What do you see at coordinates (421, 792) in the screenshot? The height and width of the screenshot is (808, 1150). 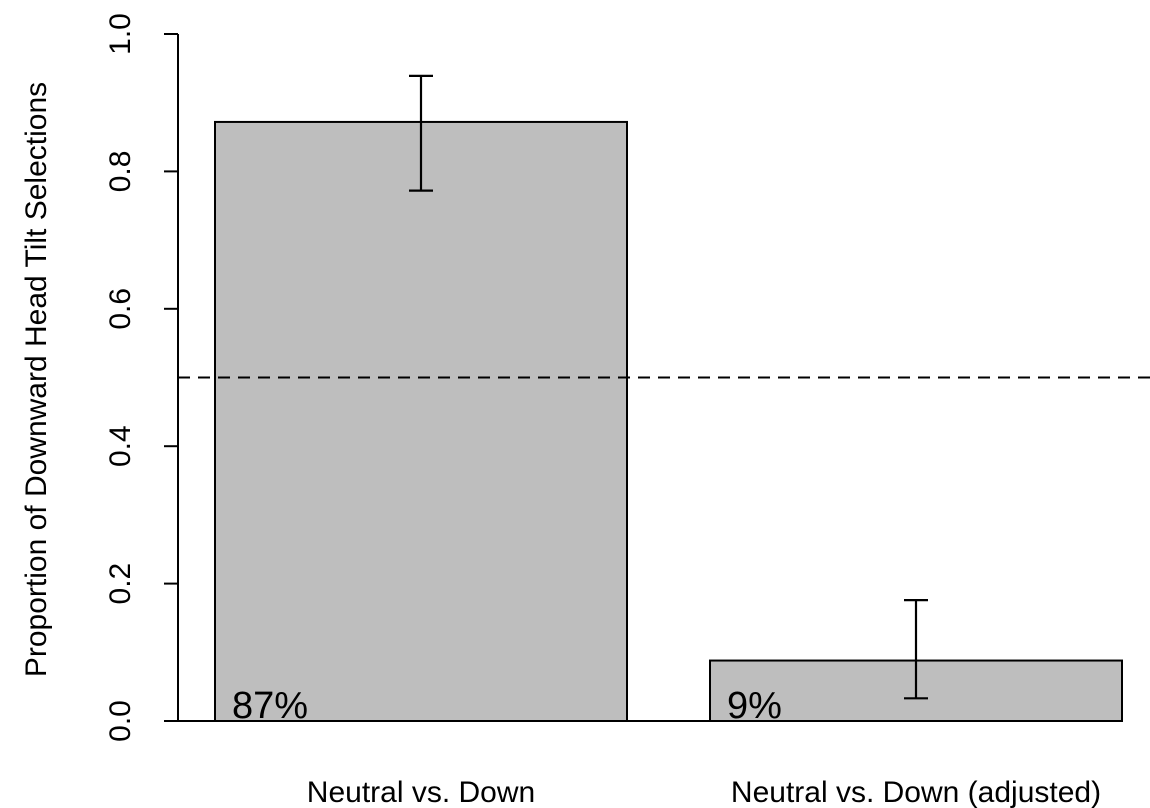 I see `x-category-label: Neutral vs. Down` at bounding box center [421, 792].